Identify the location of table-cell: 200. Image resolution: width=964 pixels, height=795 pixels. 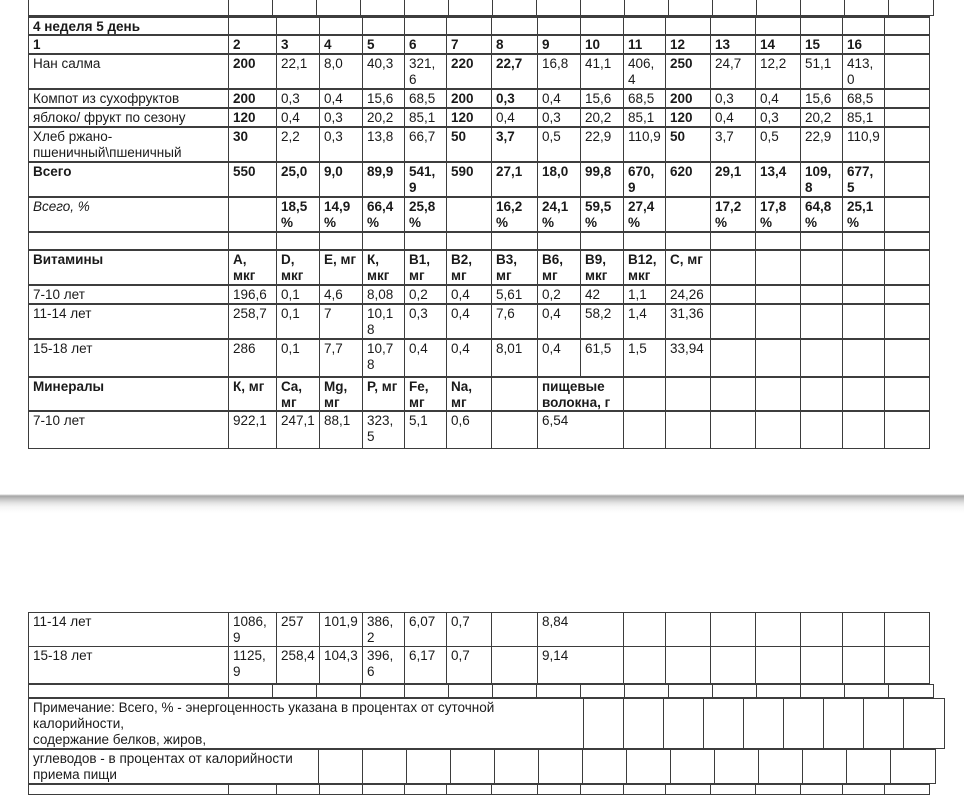
(252, 98).